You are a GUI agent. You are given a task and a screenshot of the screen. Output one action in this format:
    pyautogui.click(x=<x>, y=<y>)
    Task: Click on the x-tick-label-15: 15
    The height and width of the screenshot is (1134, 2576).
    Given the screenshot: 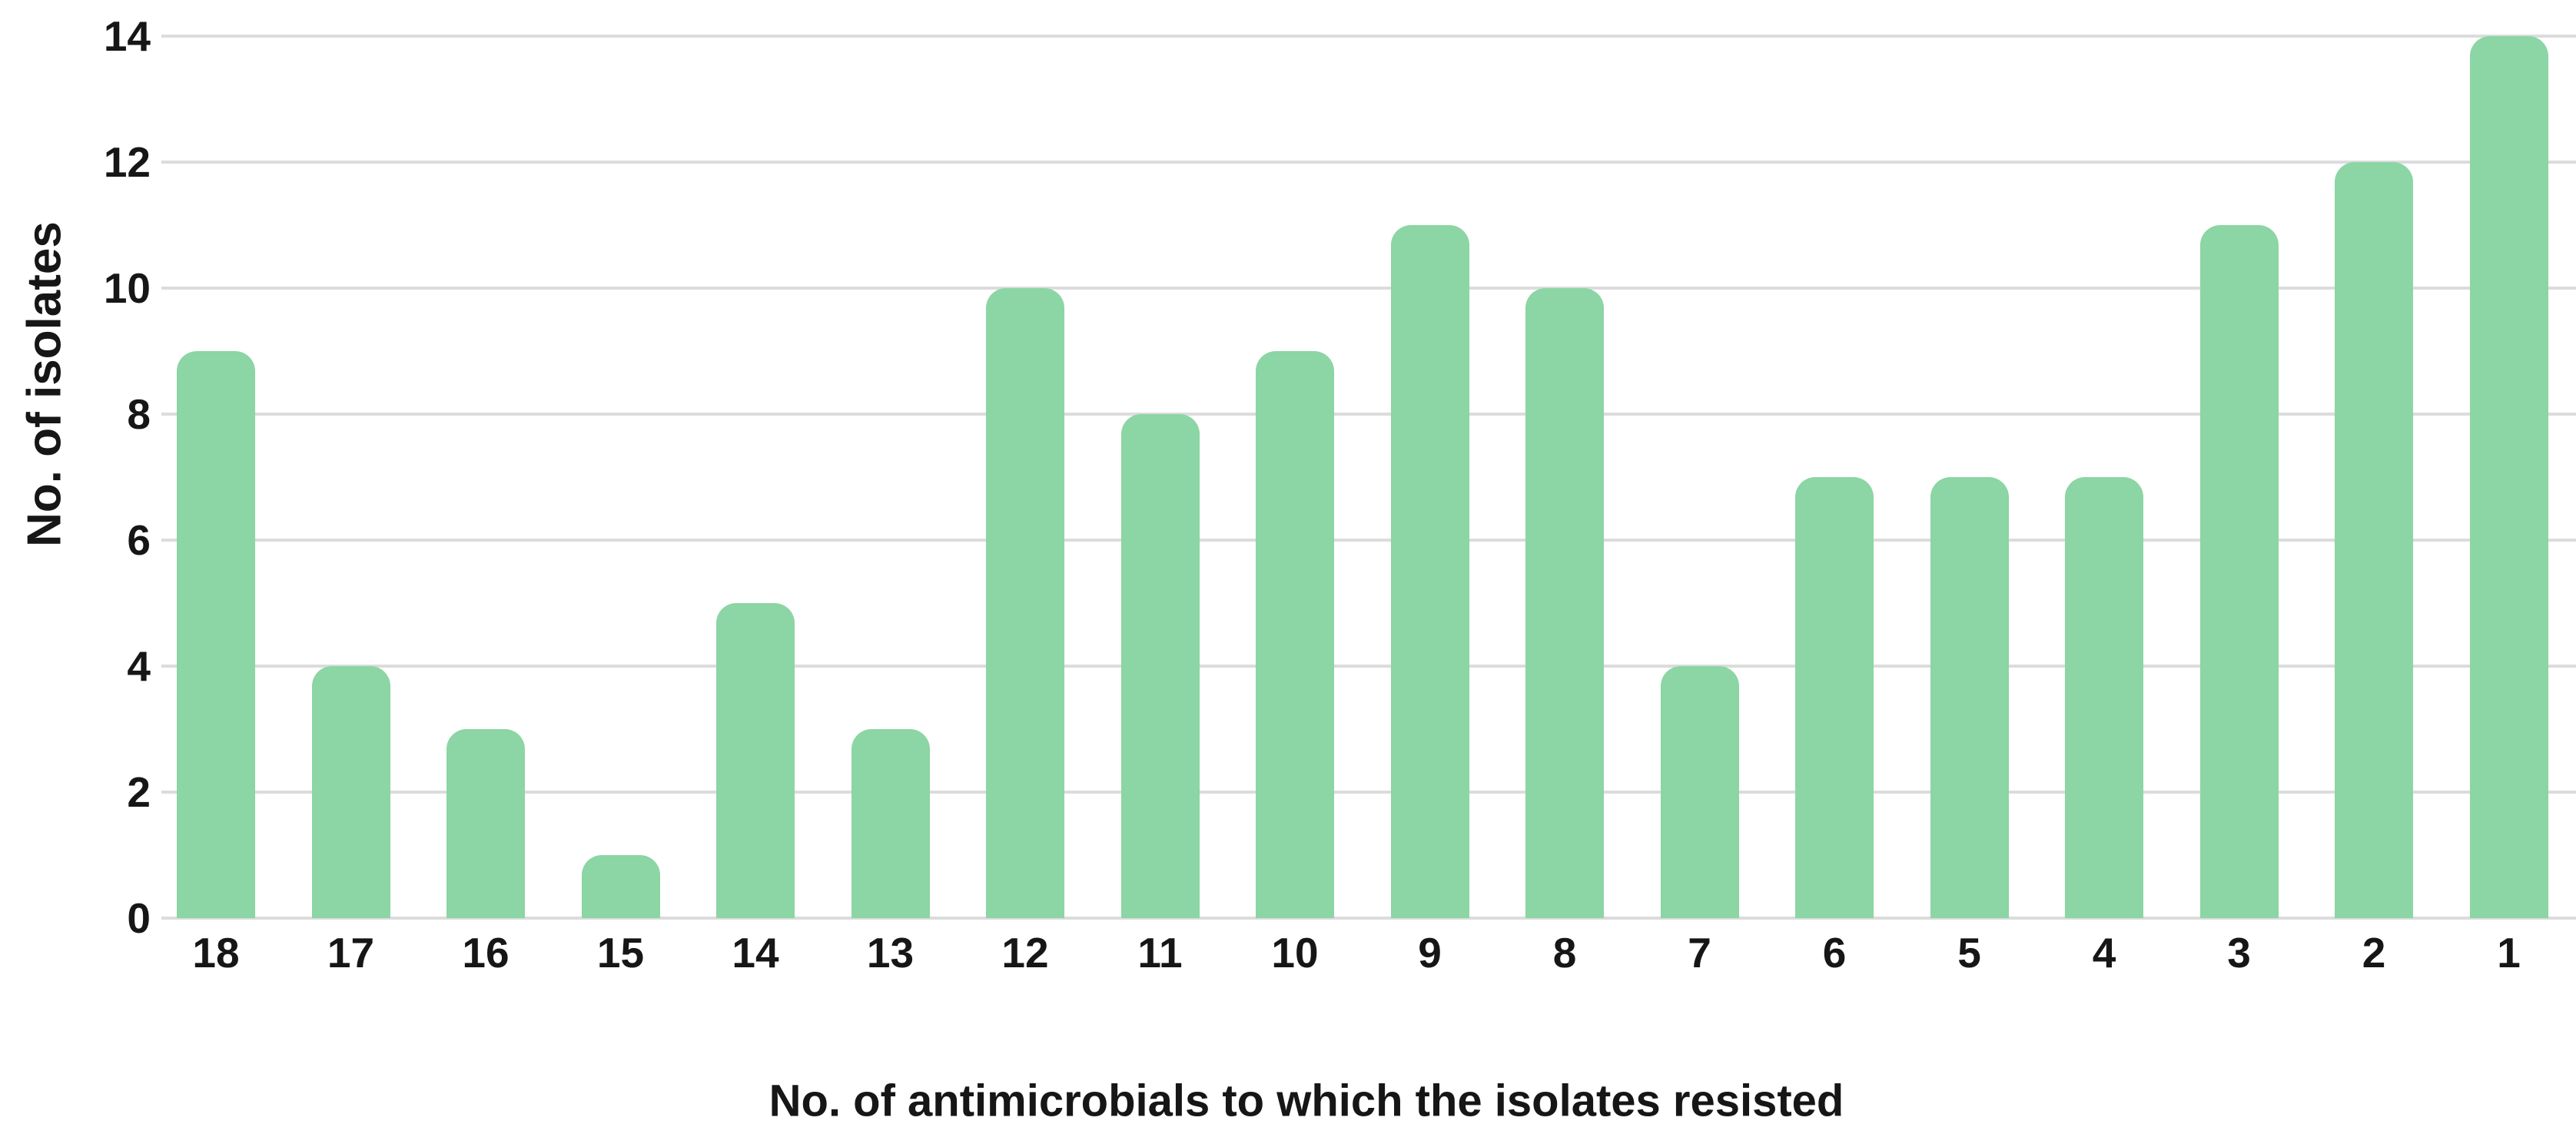 What is the action you would take?
    pyautogui.click(x=620, y=953)
    